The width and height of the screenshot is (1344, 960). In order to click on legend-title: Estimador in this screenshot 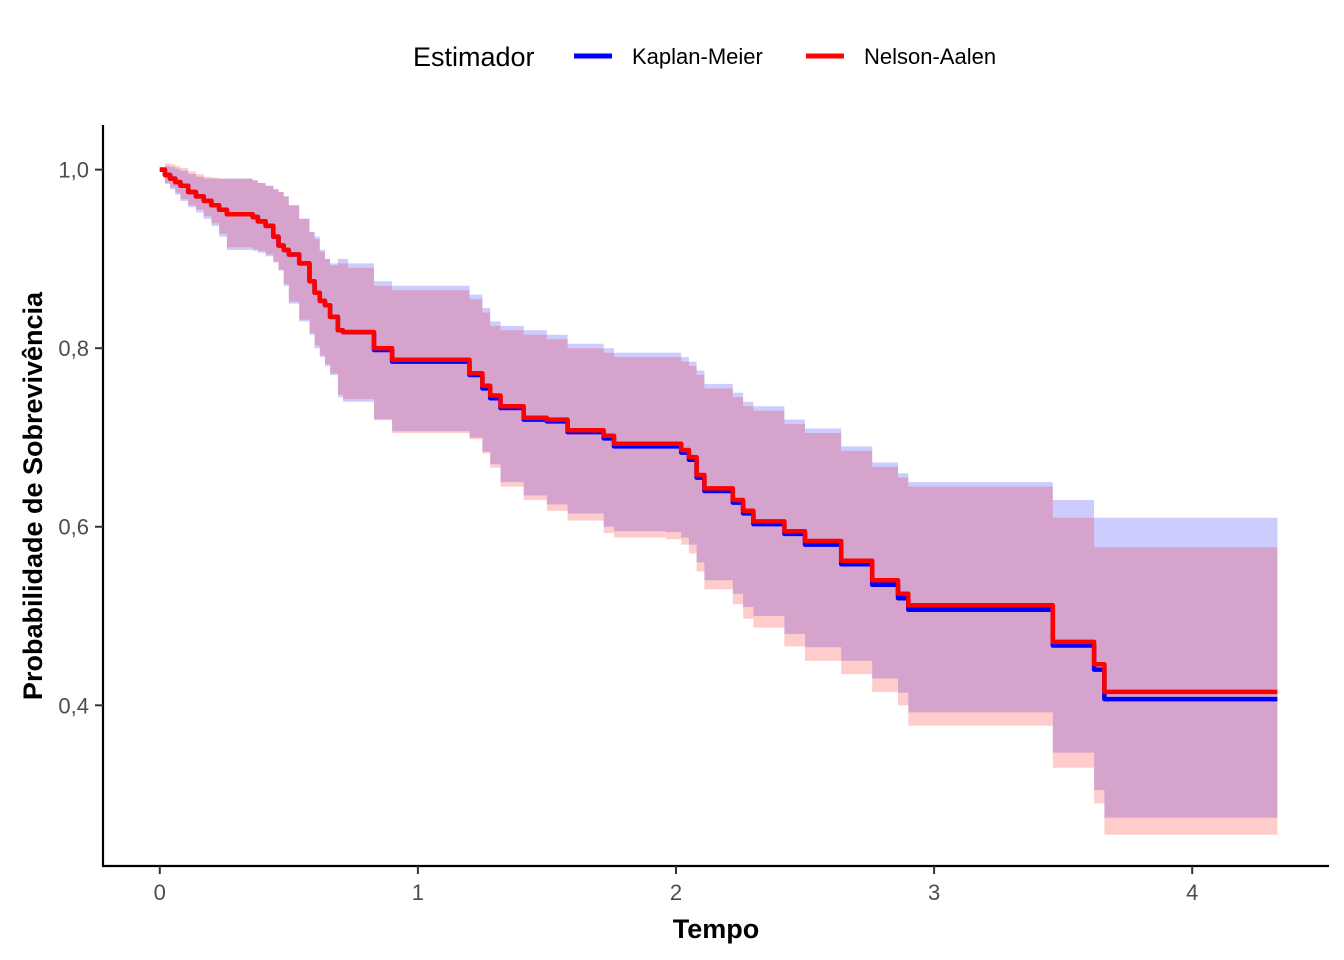, I will do `click(474, 57)`.